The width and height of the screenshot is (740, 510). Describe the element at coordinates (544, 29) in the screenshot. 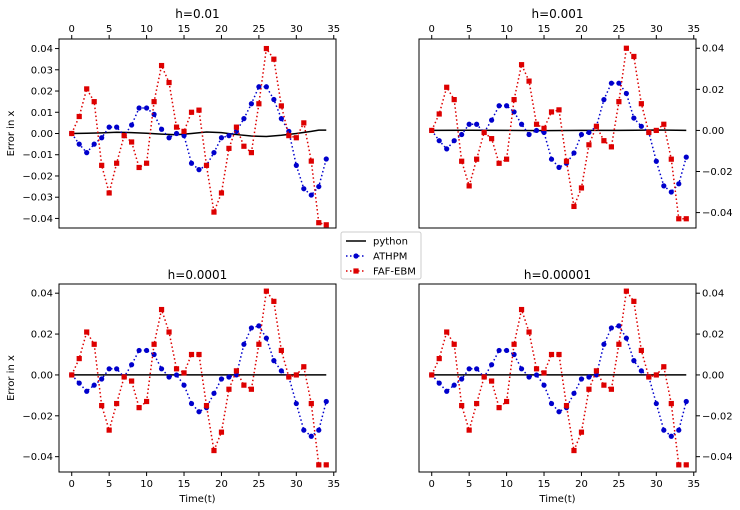

I see `x-tick-label: 15` at that location.